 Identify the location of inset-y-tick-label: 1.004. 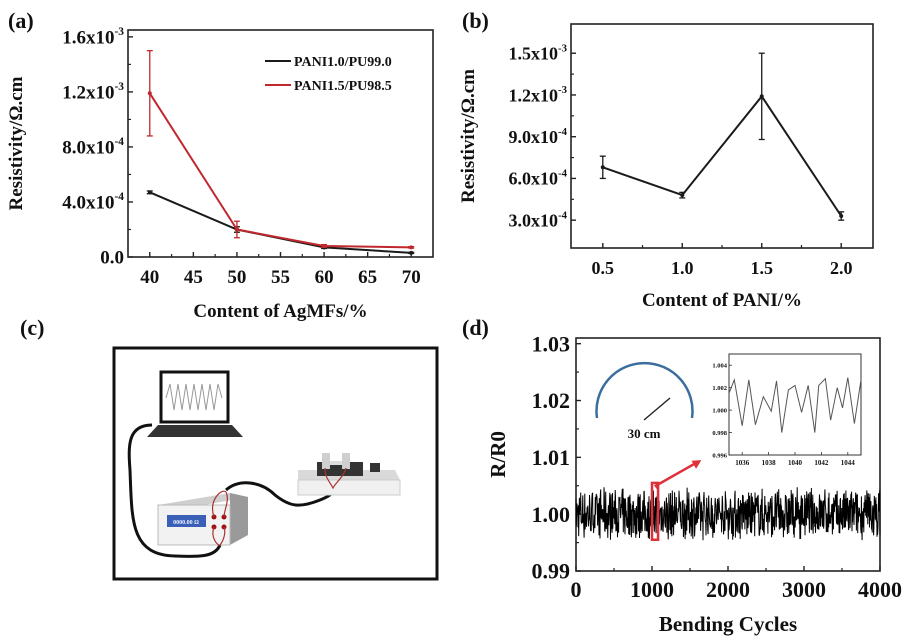
(719, 366).